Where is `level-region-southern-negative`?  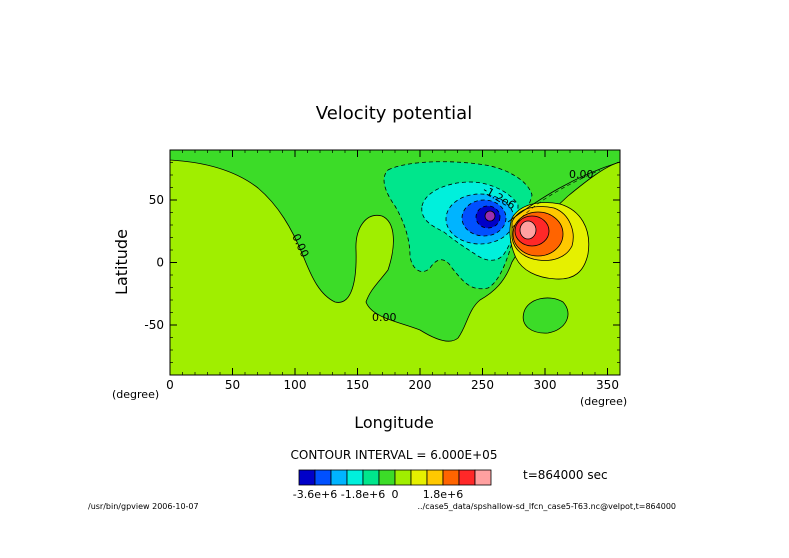
level-region-southern-negative is located at coordinates (545, 315).